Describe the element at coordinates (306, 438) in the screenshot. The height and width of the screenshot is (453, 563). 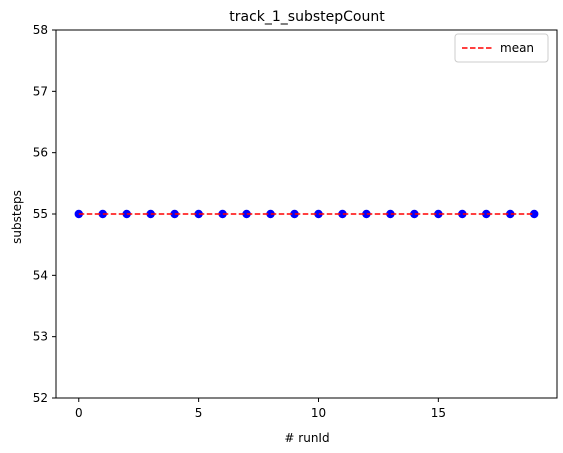
I see `x-axis-label: # runId` at that location.